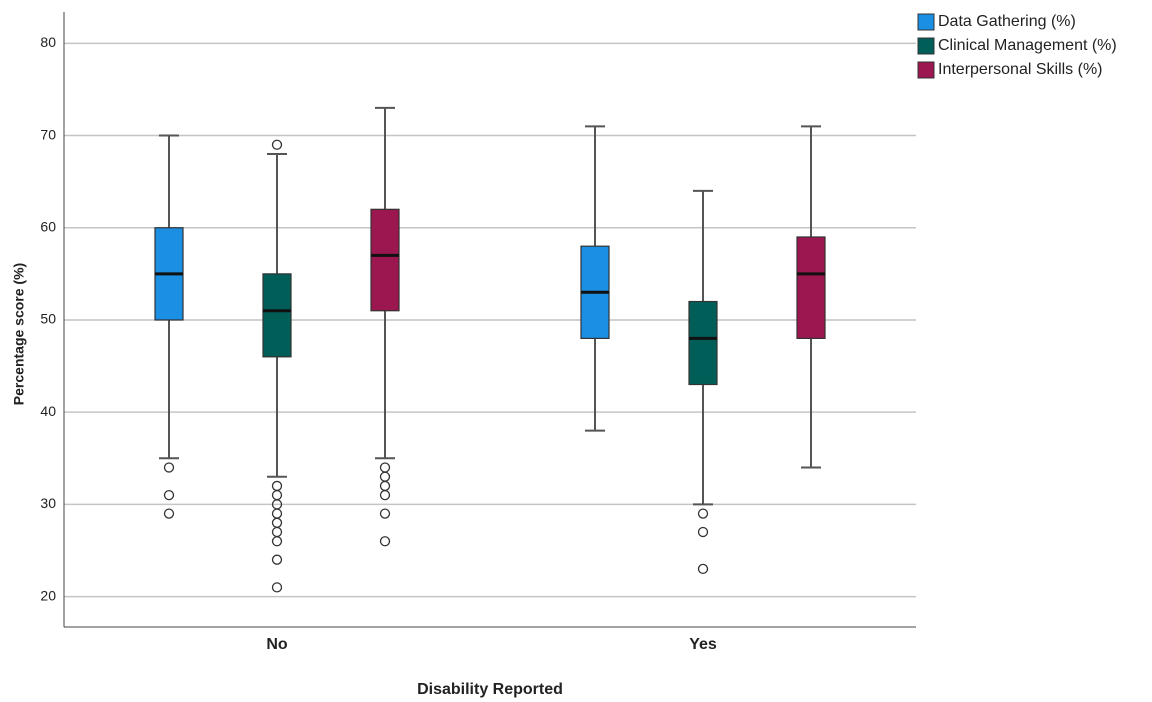  Describe the element at coordinates (48, 411) in the screenshot. I see `y-tick-label: 40` at that location.